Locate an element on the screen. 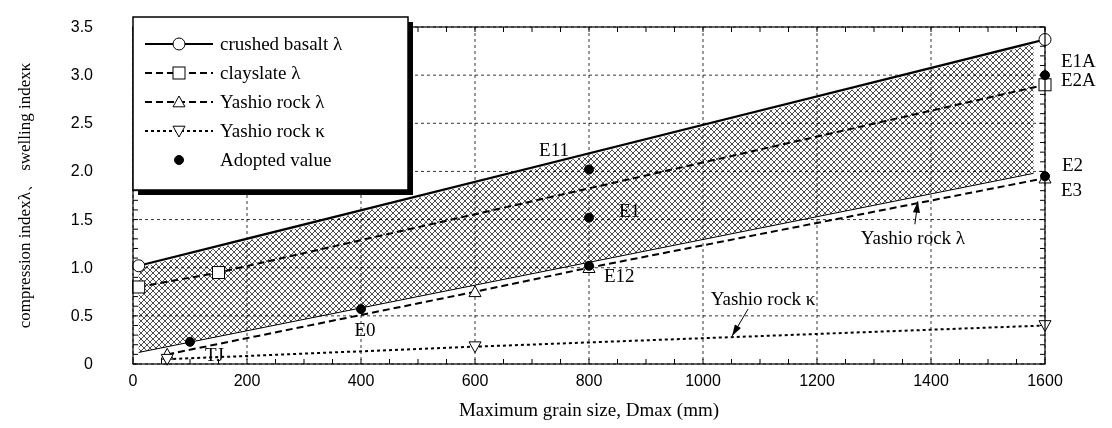 Image resolution: width=1112 pixels, height=428 pixels. y-tick-label: 1.0 is located at coordinates (82, 267).